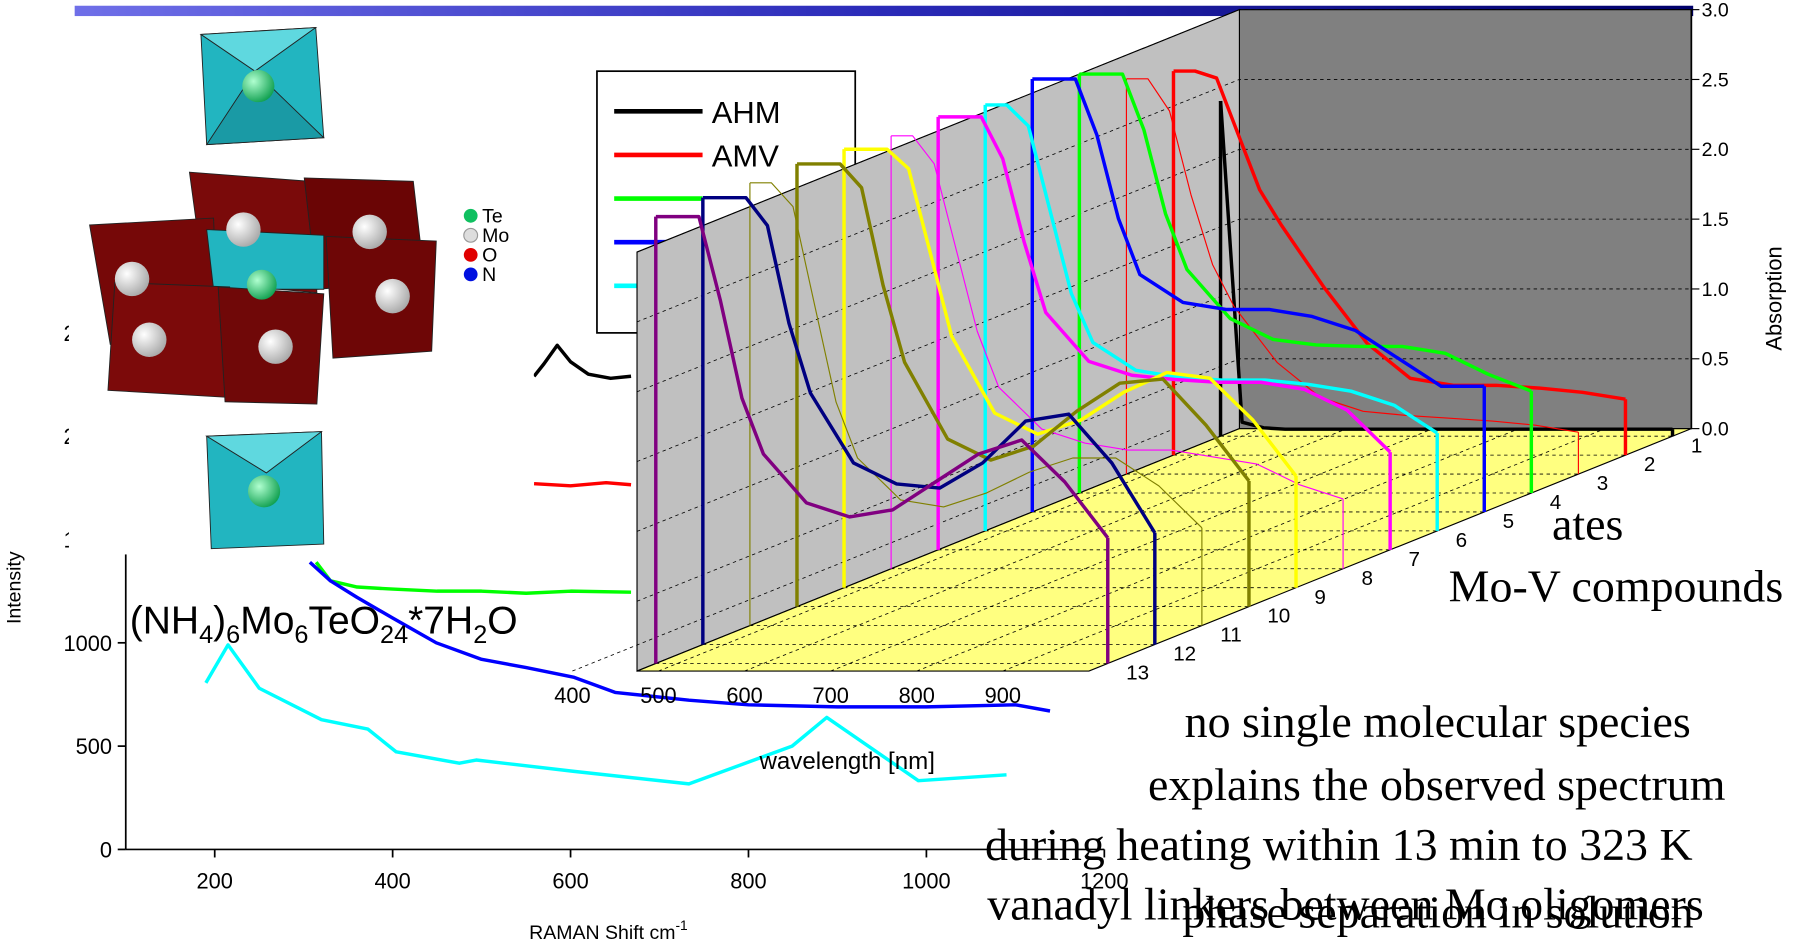 This screenshot has width=1800, height=947. I want to click on z-tick-label: 3, so click(1602, 483).